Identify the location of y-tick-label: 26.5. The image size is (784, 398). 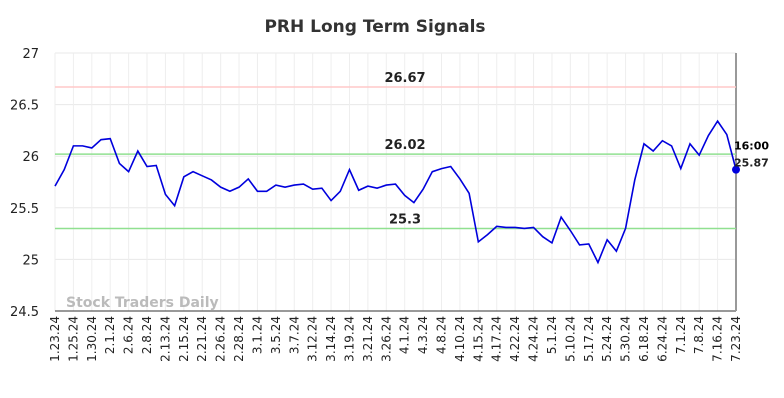
(24, 106).